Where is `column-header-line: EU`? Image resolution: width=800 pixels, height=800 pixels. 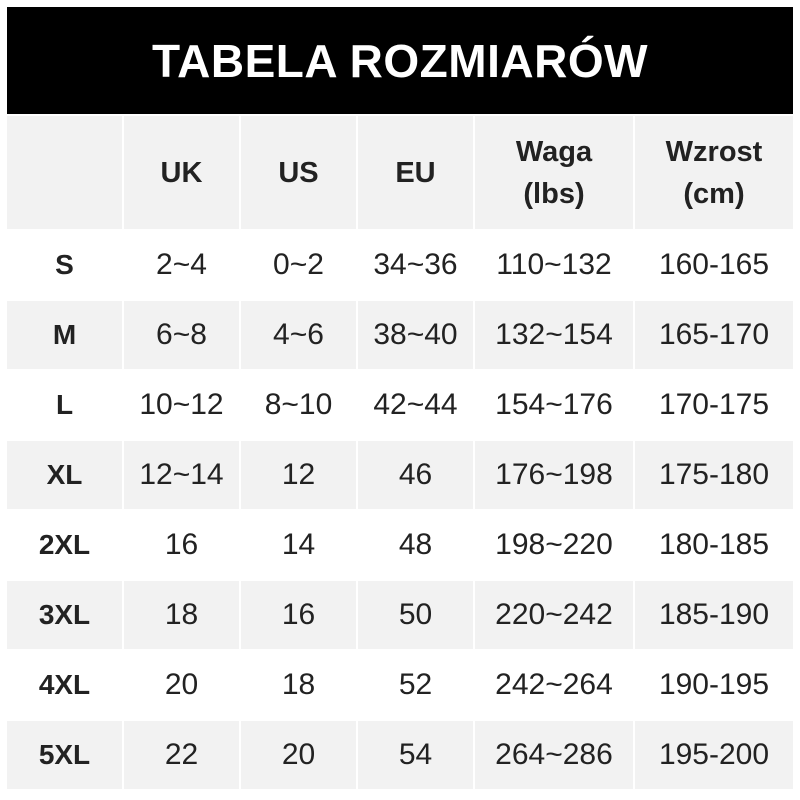
column-header-line: EU is located at coordinates (415, 172).